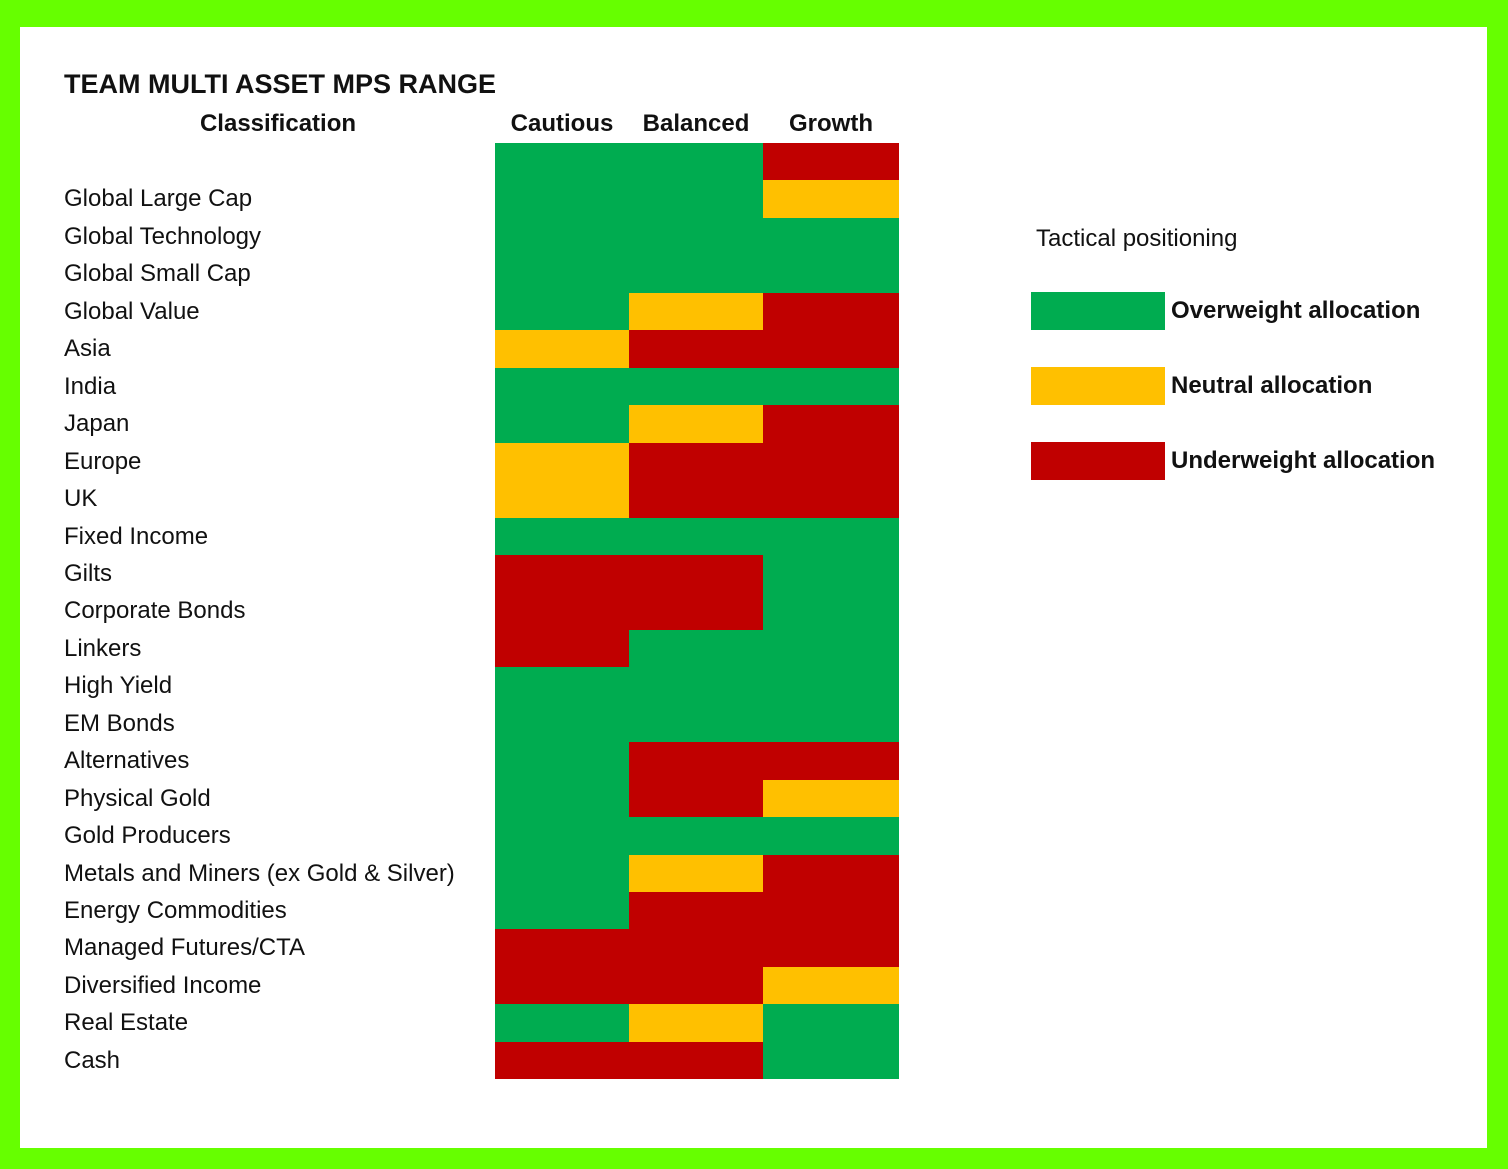 This screenshot has width=1508, height=1169. Describe the element at coordinates (562, 573) in the screenshot. I see `heatmap-cell-12-cautious` at that location.